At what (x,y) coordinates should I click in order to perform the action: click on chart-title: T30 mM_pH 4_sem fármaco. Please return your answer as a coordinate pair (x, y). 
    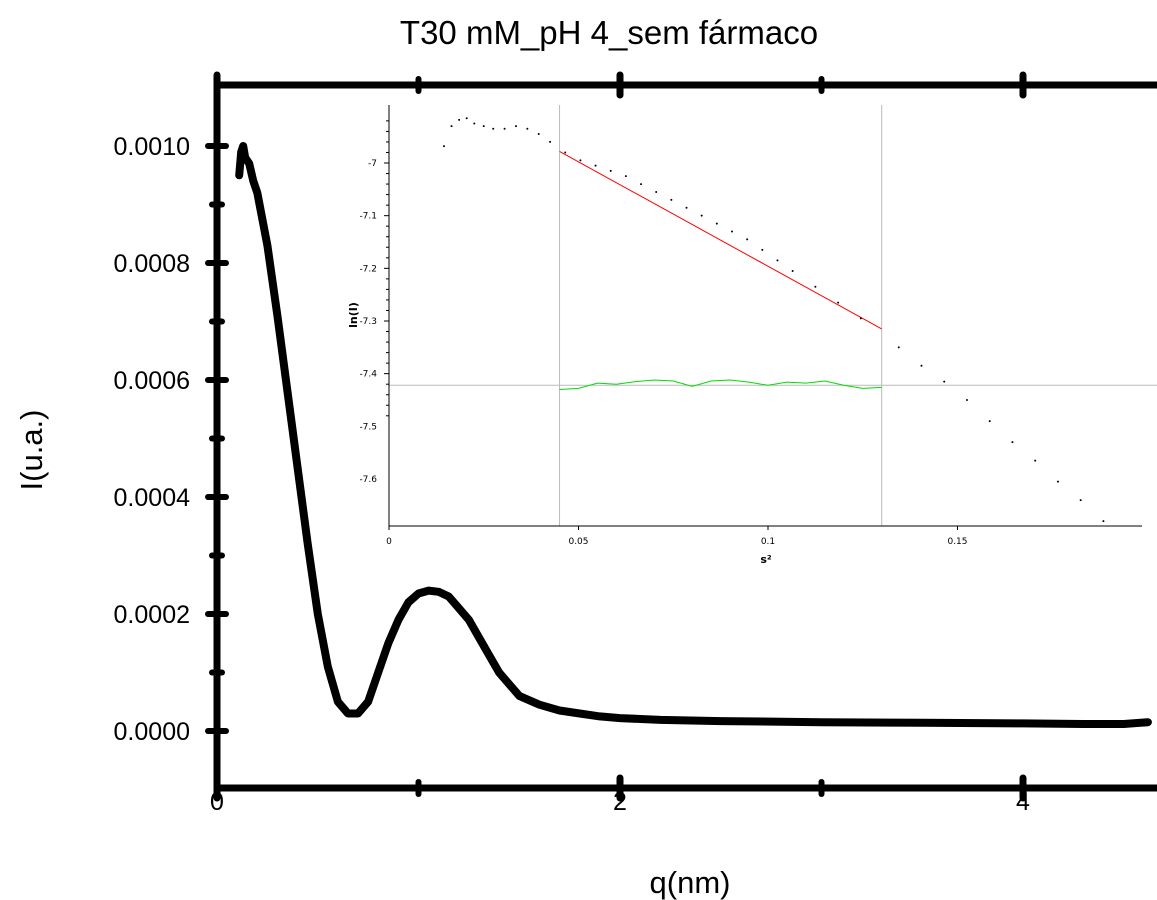
    Looking at the image, I should click on (609, 32).